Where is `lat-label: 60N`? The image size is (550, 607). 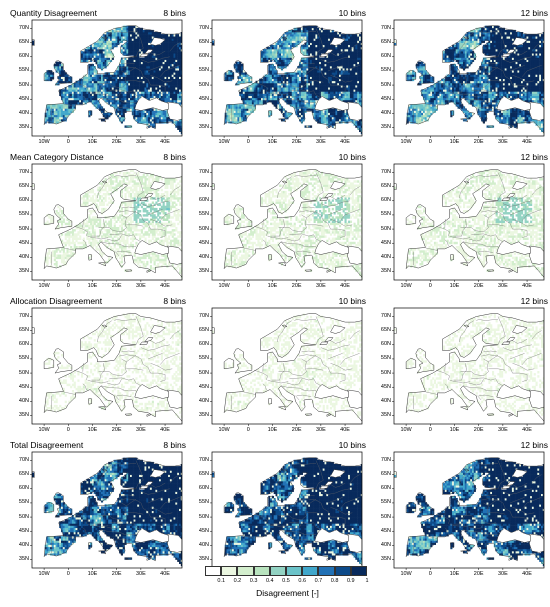 lat-label: 60N is located at coordinates (383, 200).